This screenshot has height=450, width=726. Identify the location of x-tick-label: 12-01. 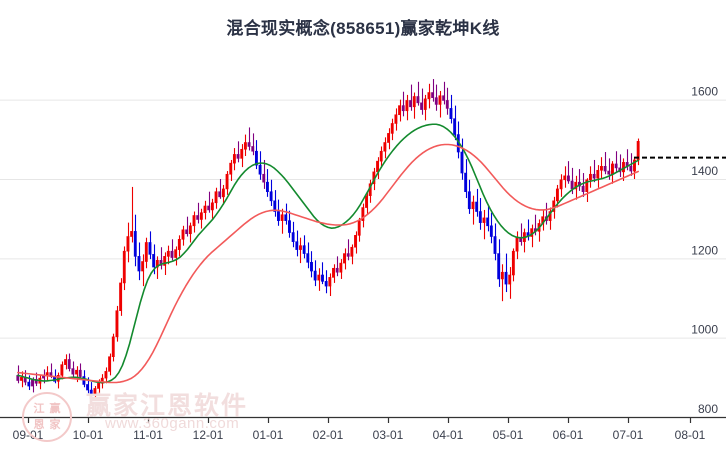
(208, 435).